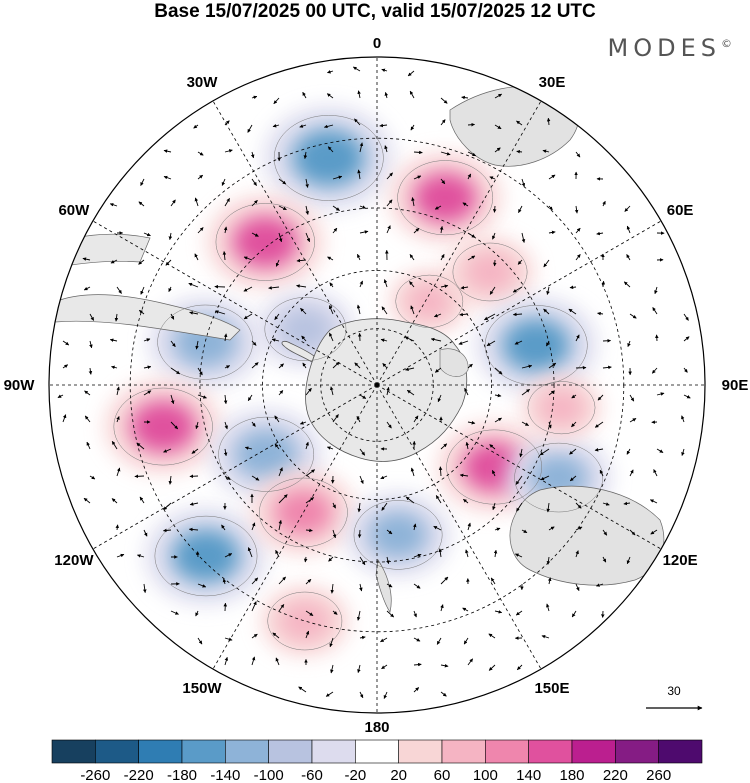 The image size is (750, 783). What do you see at coordinates (295, 527) in the screenshot?
I see `meridian-line` at bounding box center [295, 527].